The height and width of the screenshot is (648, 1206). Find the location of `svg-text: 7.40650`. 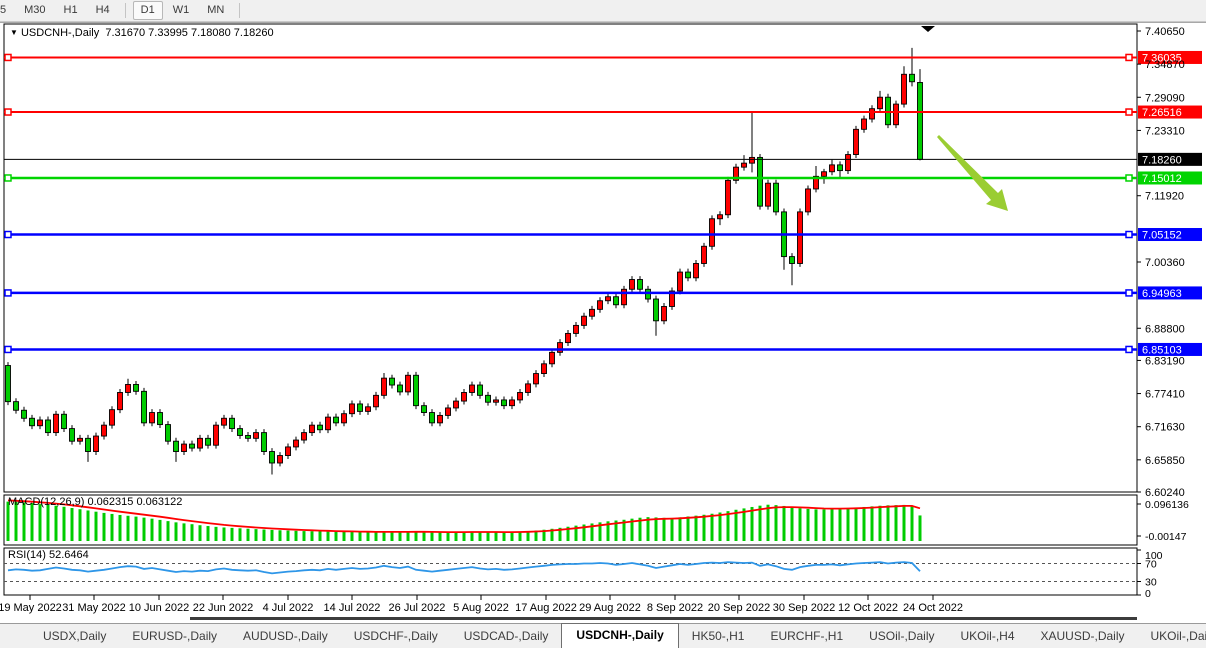

svg-text: 7.40650 is located at coordinates (1165, 32).